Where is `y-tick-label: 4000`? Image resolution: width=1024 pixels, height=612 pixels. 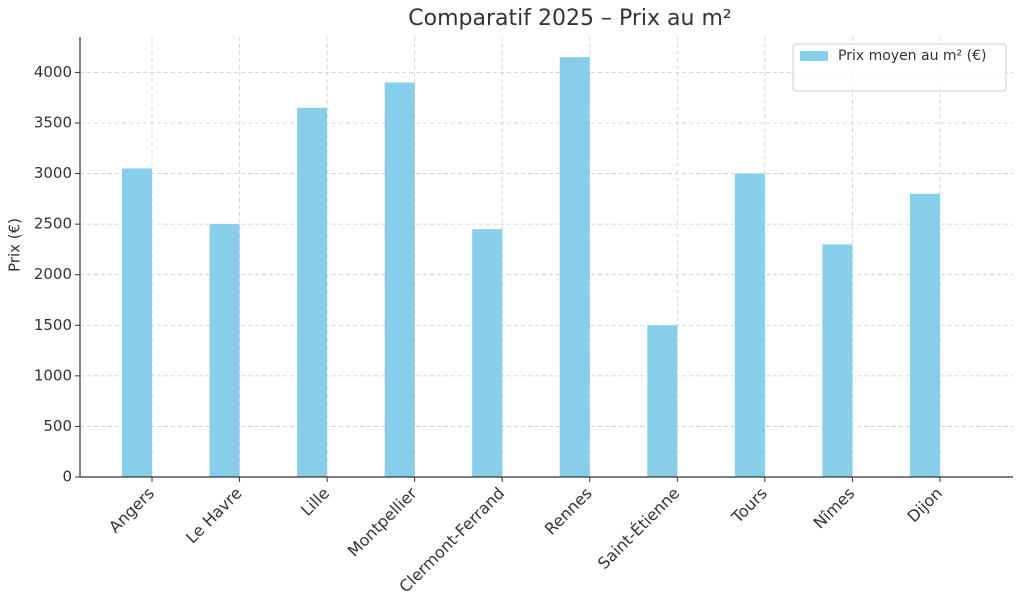 y-tick-label: 4000 is located at coordinates (53, 72).